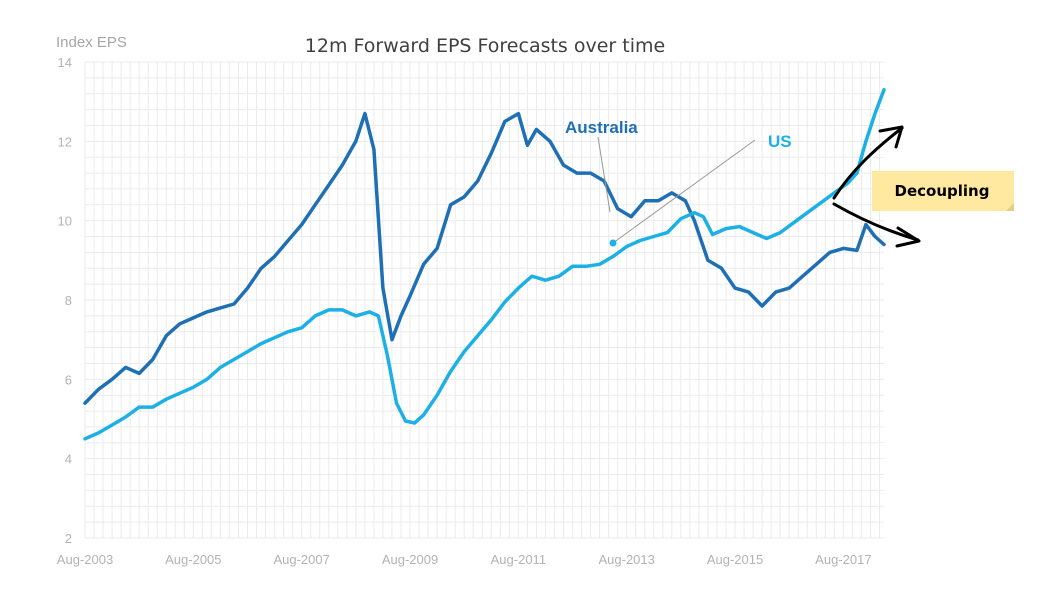 This screenshot has width=1054, height=593. I want to click on decoupling-note: Decoupling, so click(943, 191).